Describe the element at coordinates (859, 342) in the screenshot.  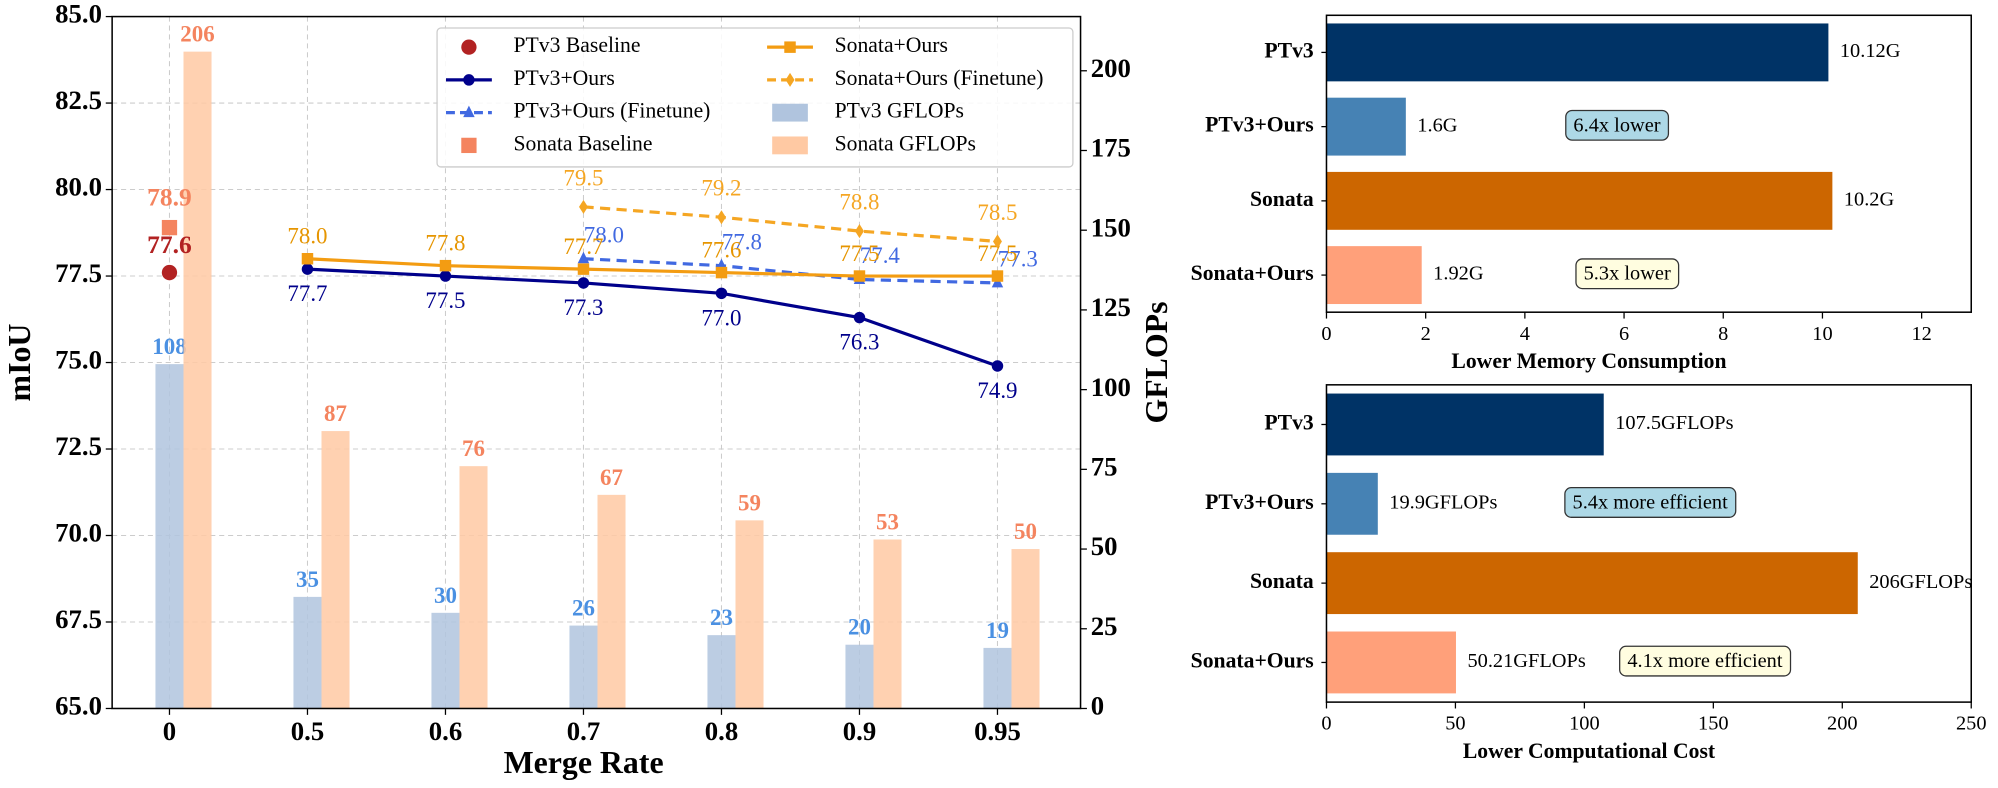
I see `value-label: 76.3` at that location.